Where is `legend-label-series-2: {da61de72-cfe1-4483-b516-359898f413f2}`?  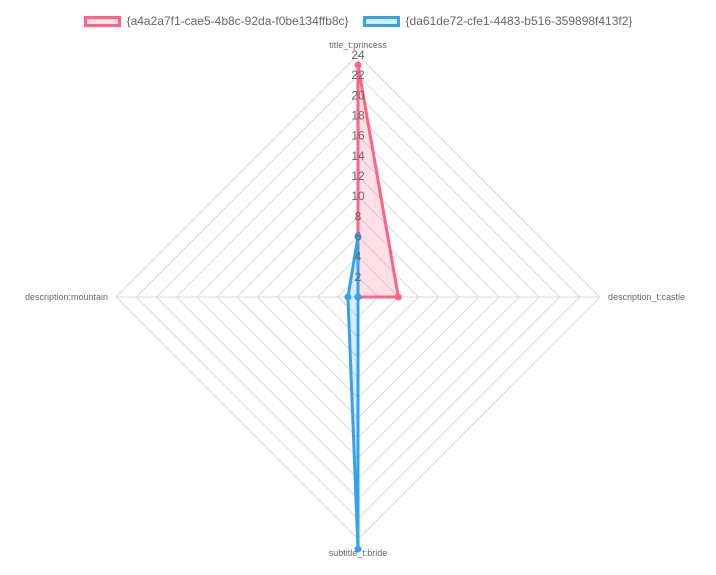
legend-label-series-2: {da61de72-cfe1-4483-b516-359898f413f2} is located at coordinates (519, 21).